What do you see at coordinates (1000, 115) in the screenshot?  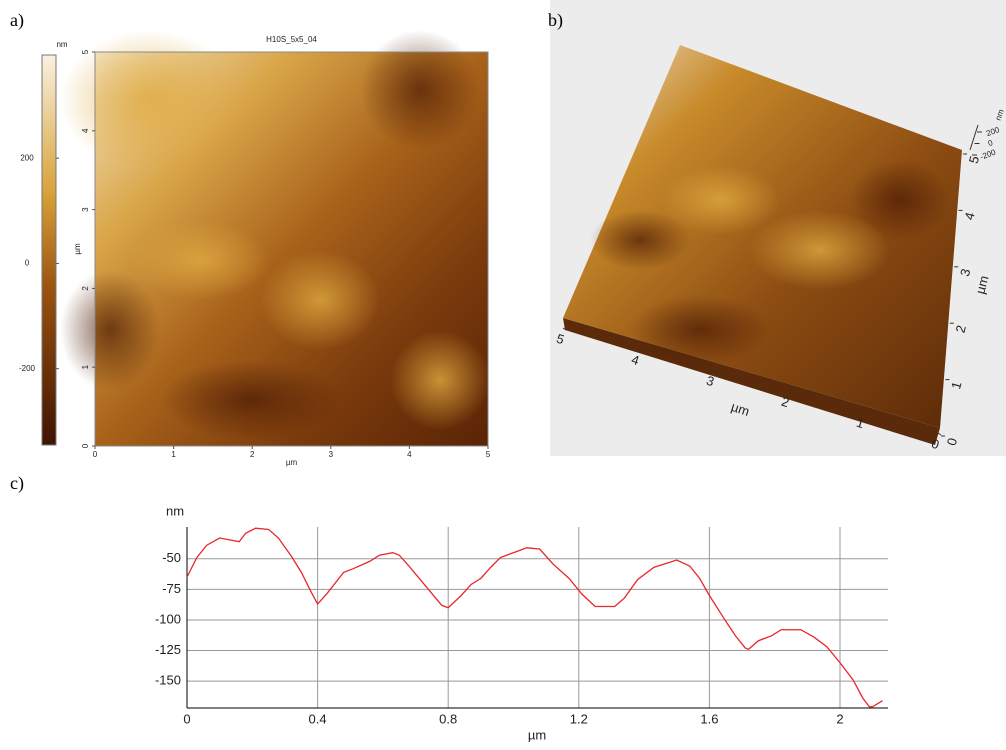 I see `z-axis-label: nm` at bounding box center [1000, 115].